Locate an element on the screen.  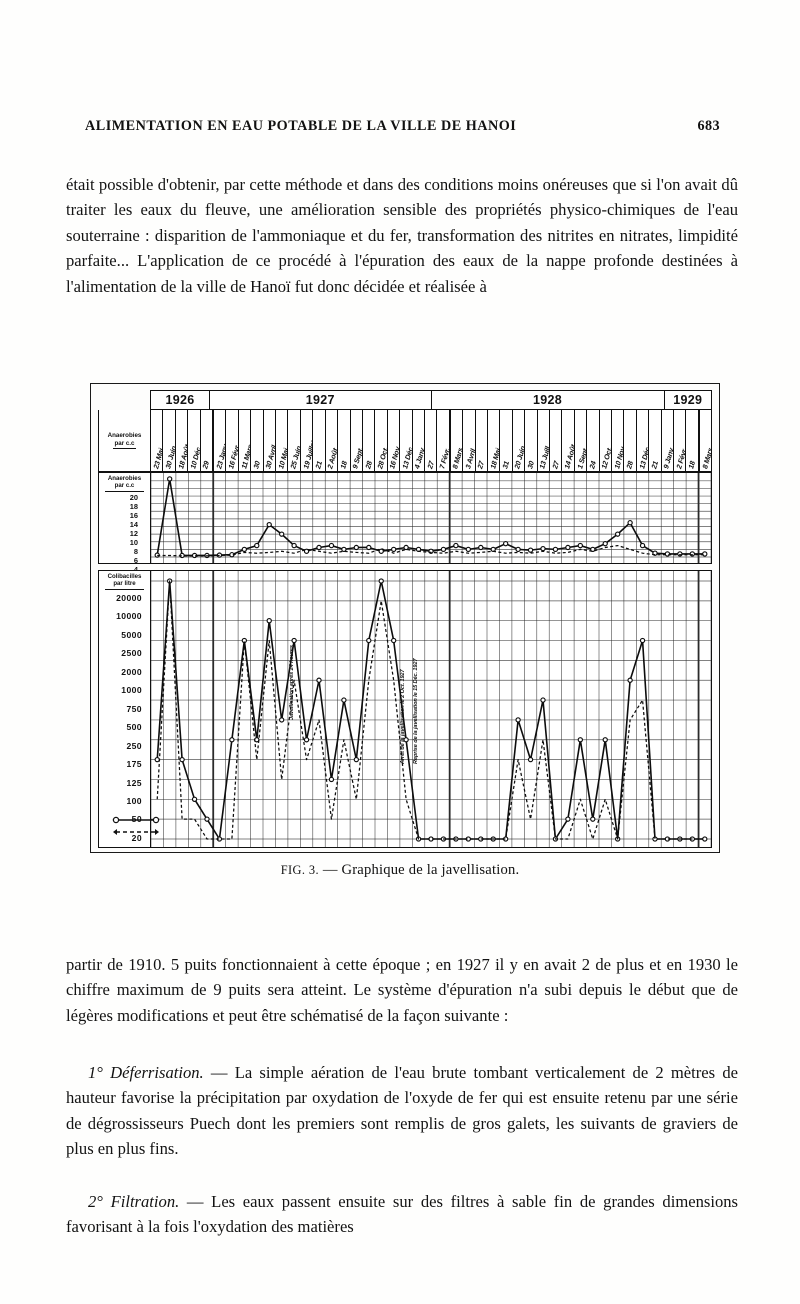
date-cell: 19 Juillet is located at coordinates (307, 440).